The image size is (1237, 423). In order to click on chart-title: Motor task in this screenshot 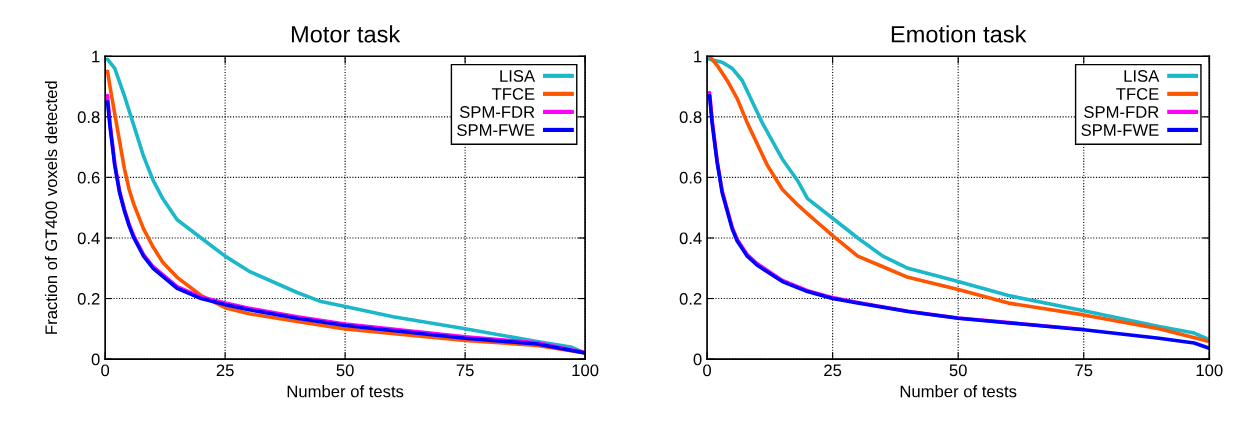, I will do `click(346, 34)`.